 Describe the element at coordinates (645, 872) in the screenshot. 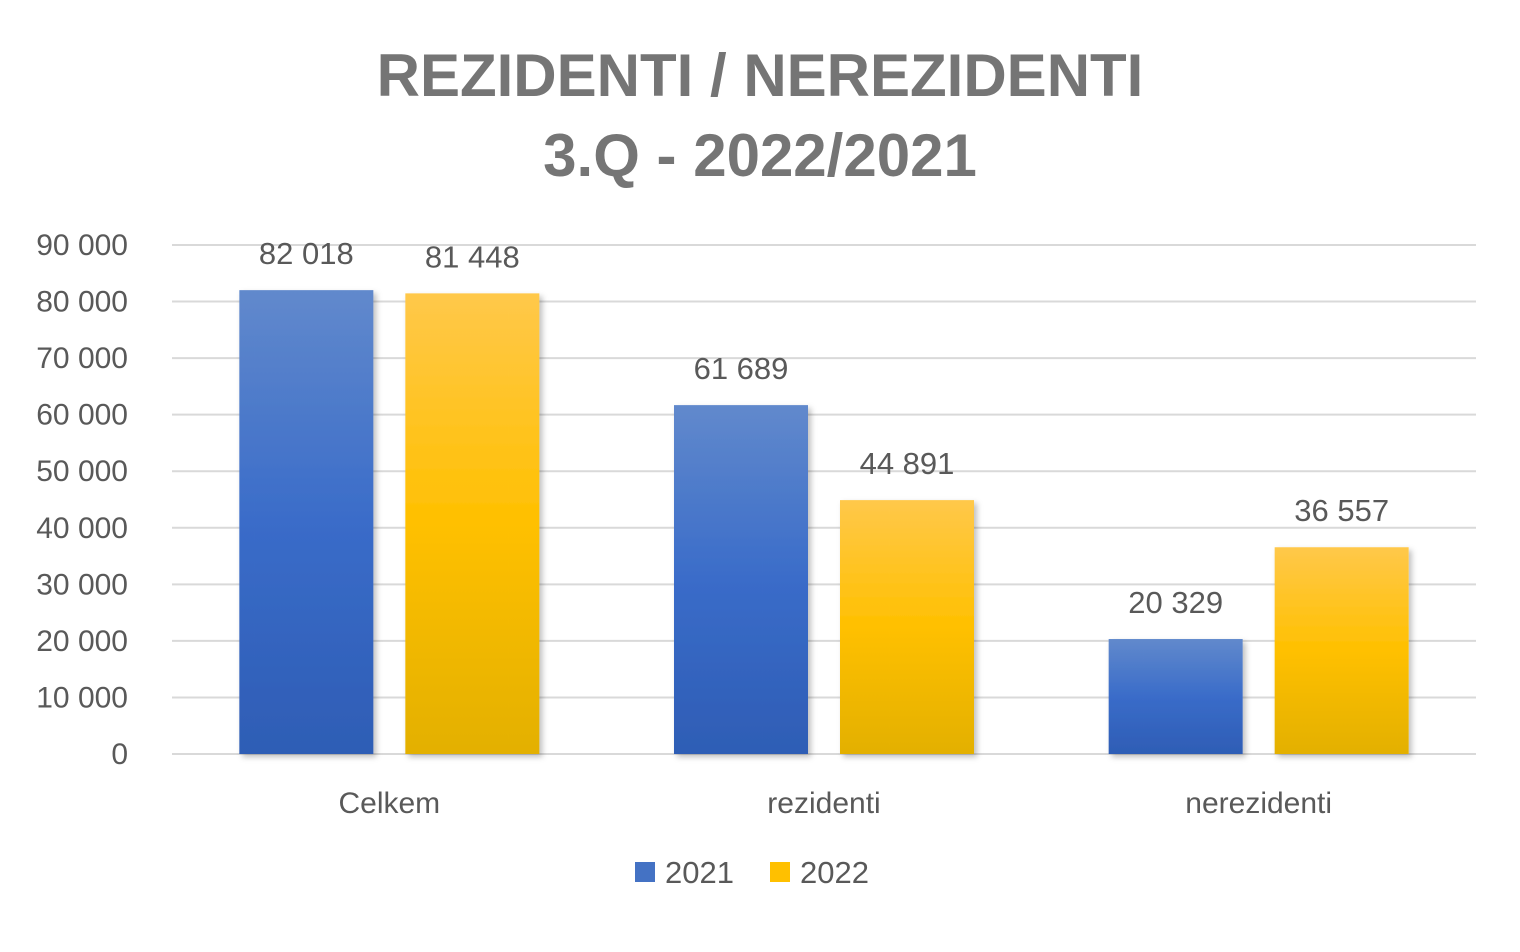

I see `legend-swatch-2021` at that location.